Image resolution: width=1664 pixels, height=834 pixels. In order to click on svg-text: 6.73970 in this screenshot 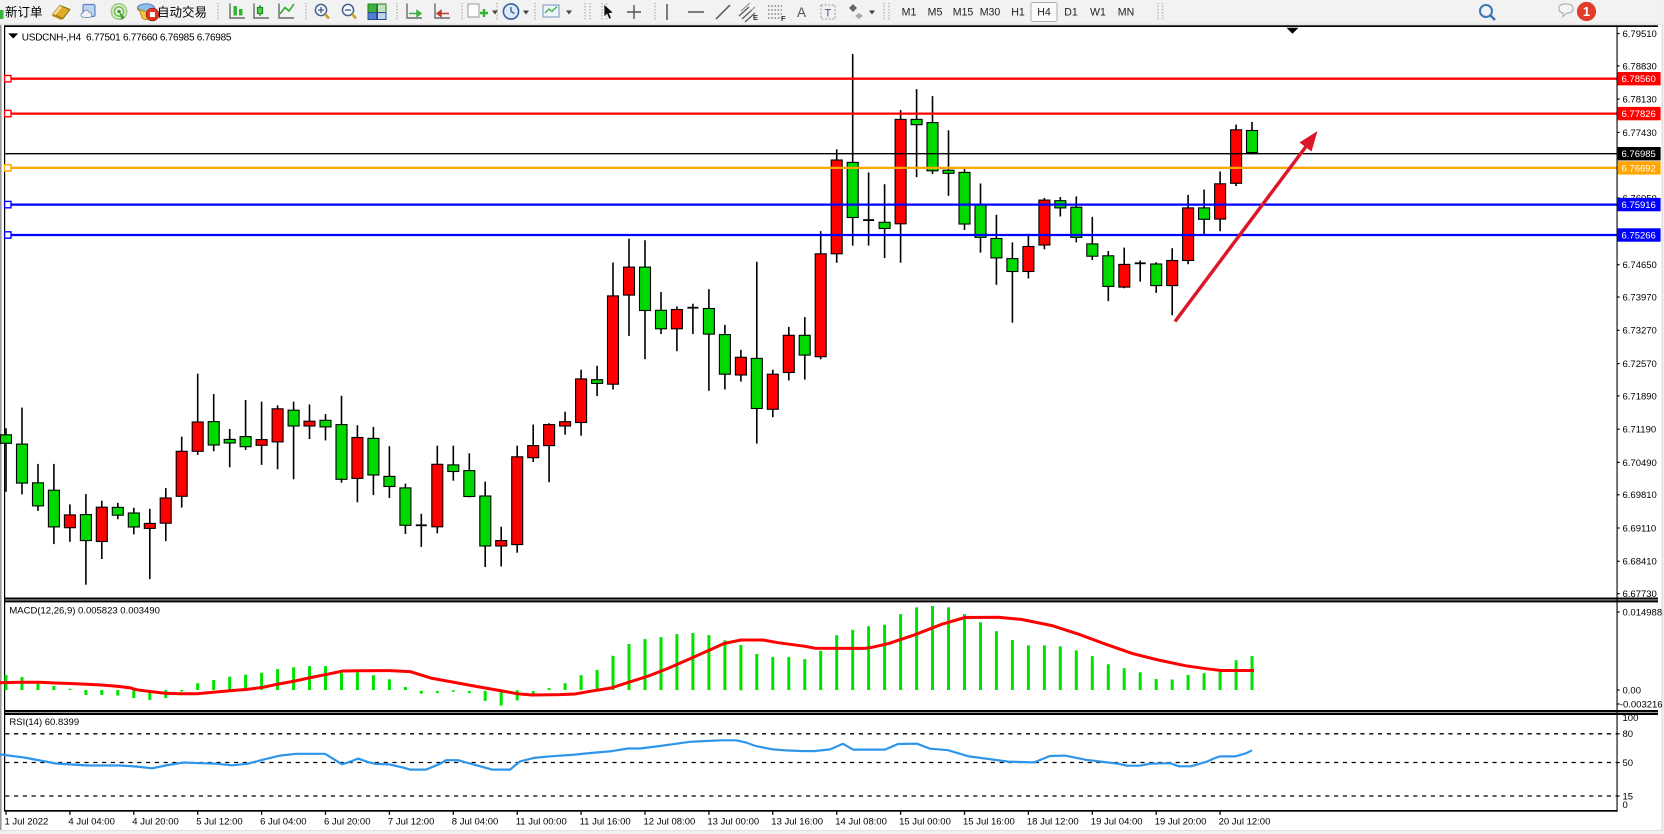, I will do `click(1640, 297)`.